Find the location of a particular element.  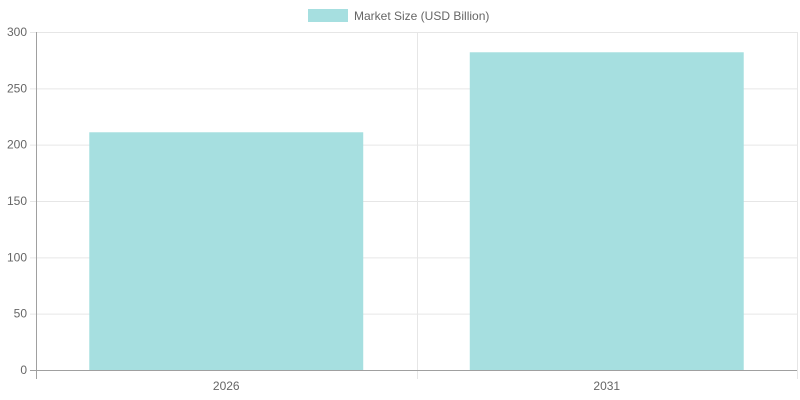

x-tick-label: 2031 is located at coordinates (606, 386).